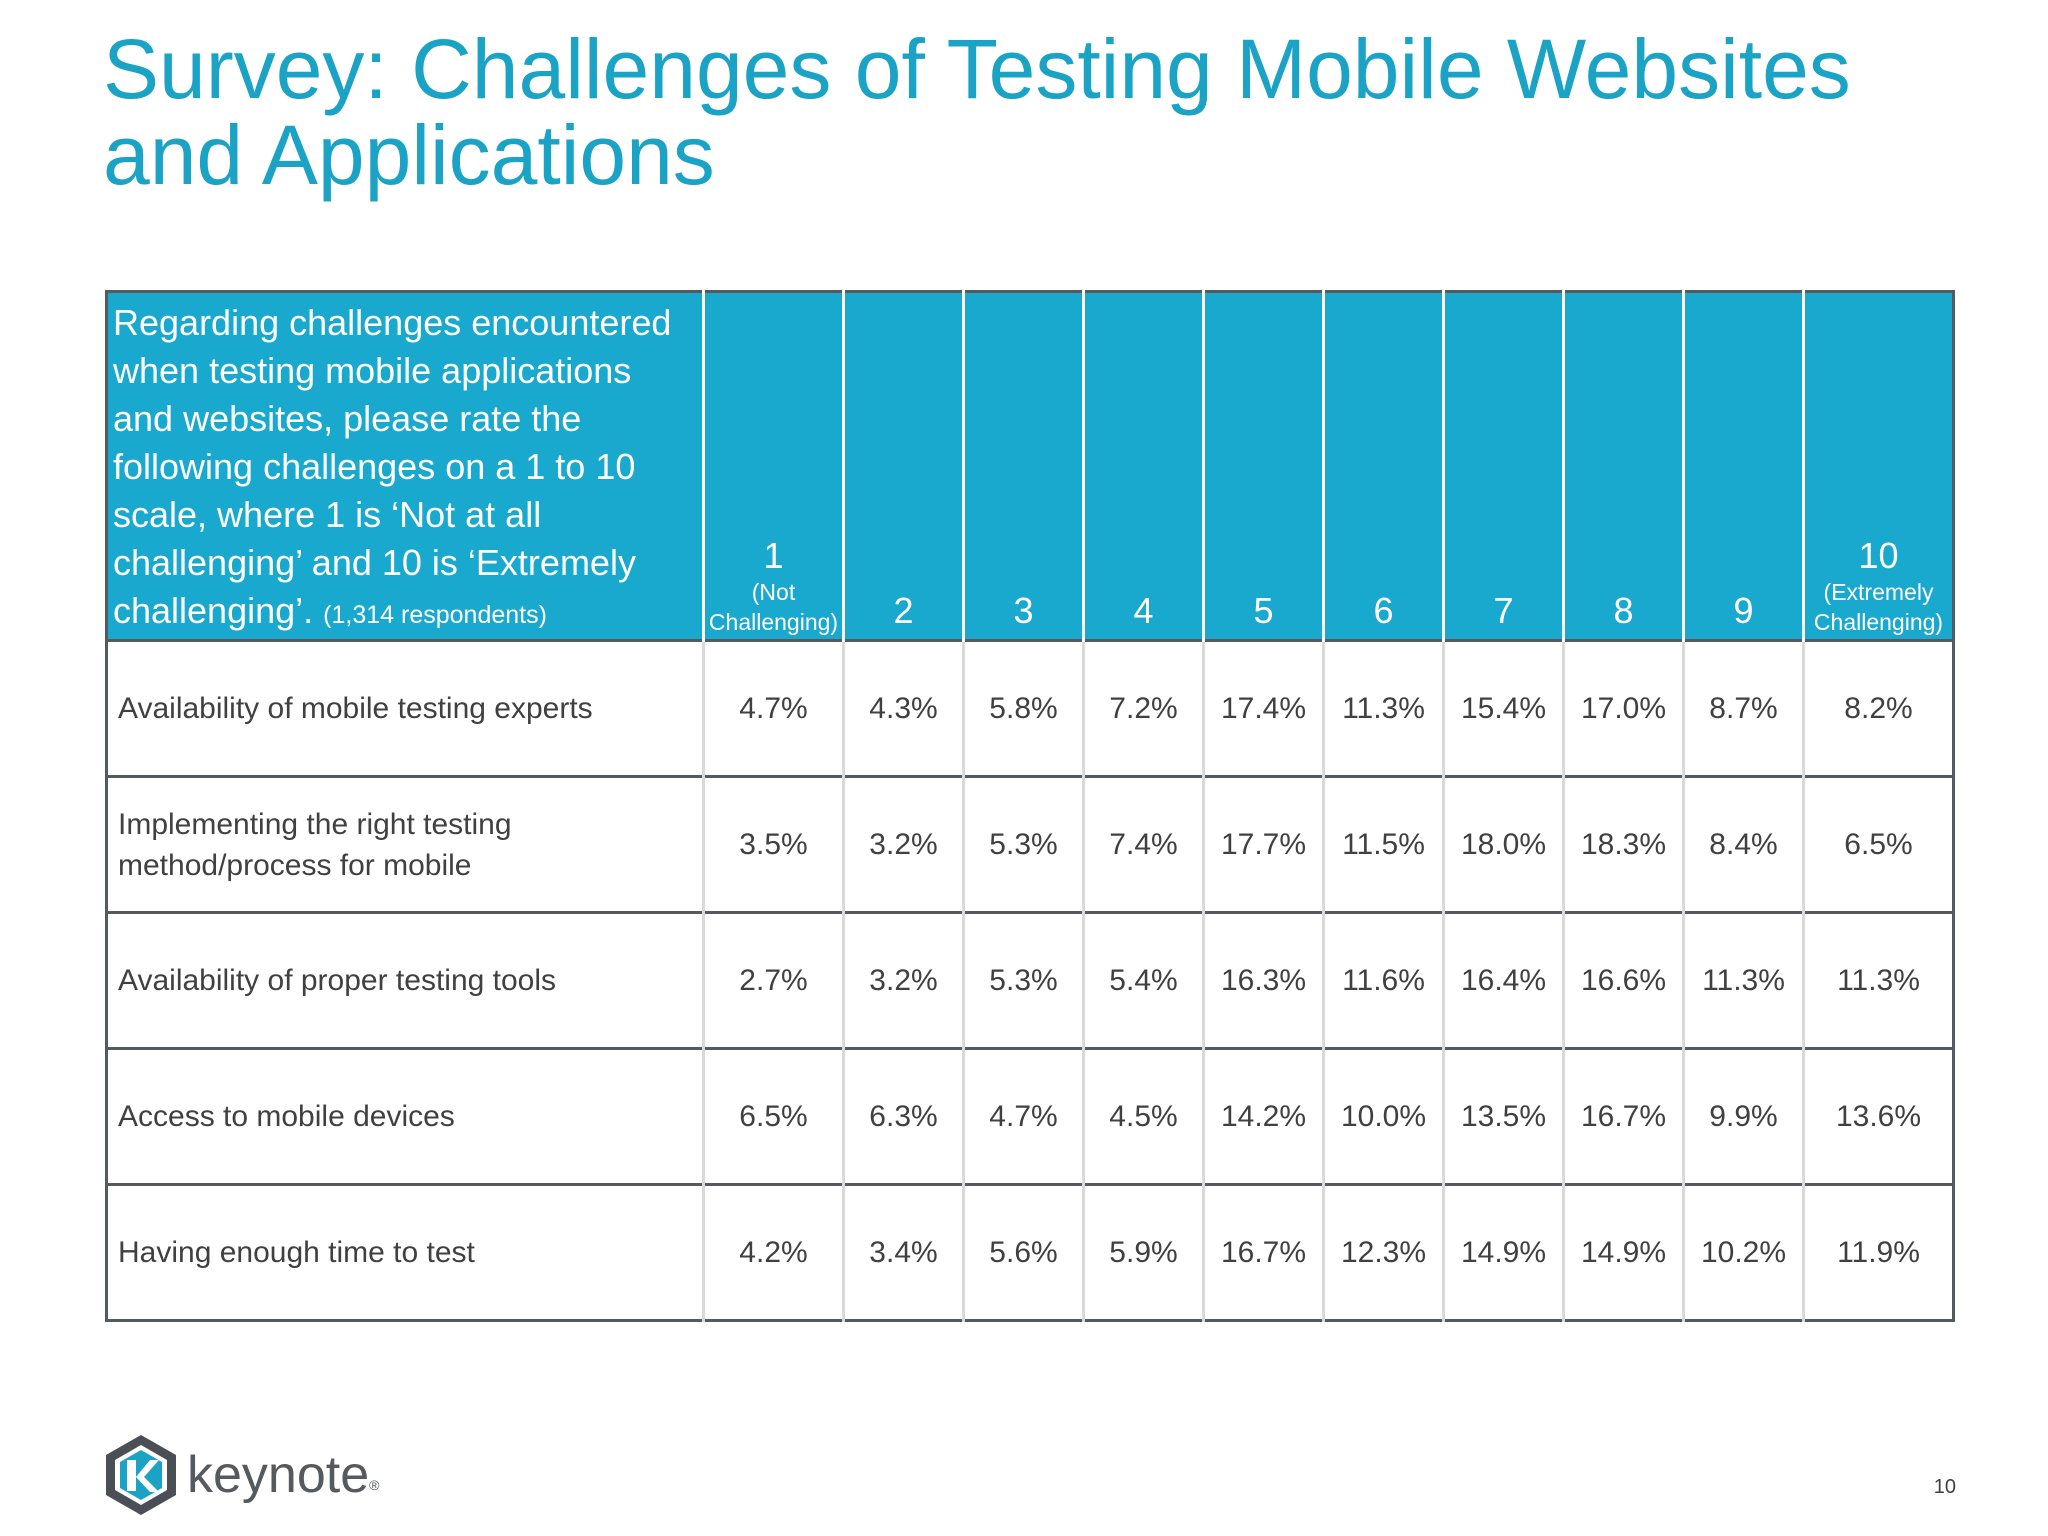 The width and height of the screenshot is (2048, 1536). What do you see at coordinates (1878, 1116) in the screenshot?
I see `percentage-cell: 13.6%` at bounding box center [1878, 1116].